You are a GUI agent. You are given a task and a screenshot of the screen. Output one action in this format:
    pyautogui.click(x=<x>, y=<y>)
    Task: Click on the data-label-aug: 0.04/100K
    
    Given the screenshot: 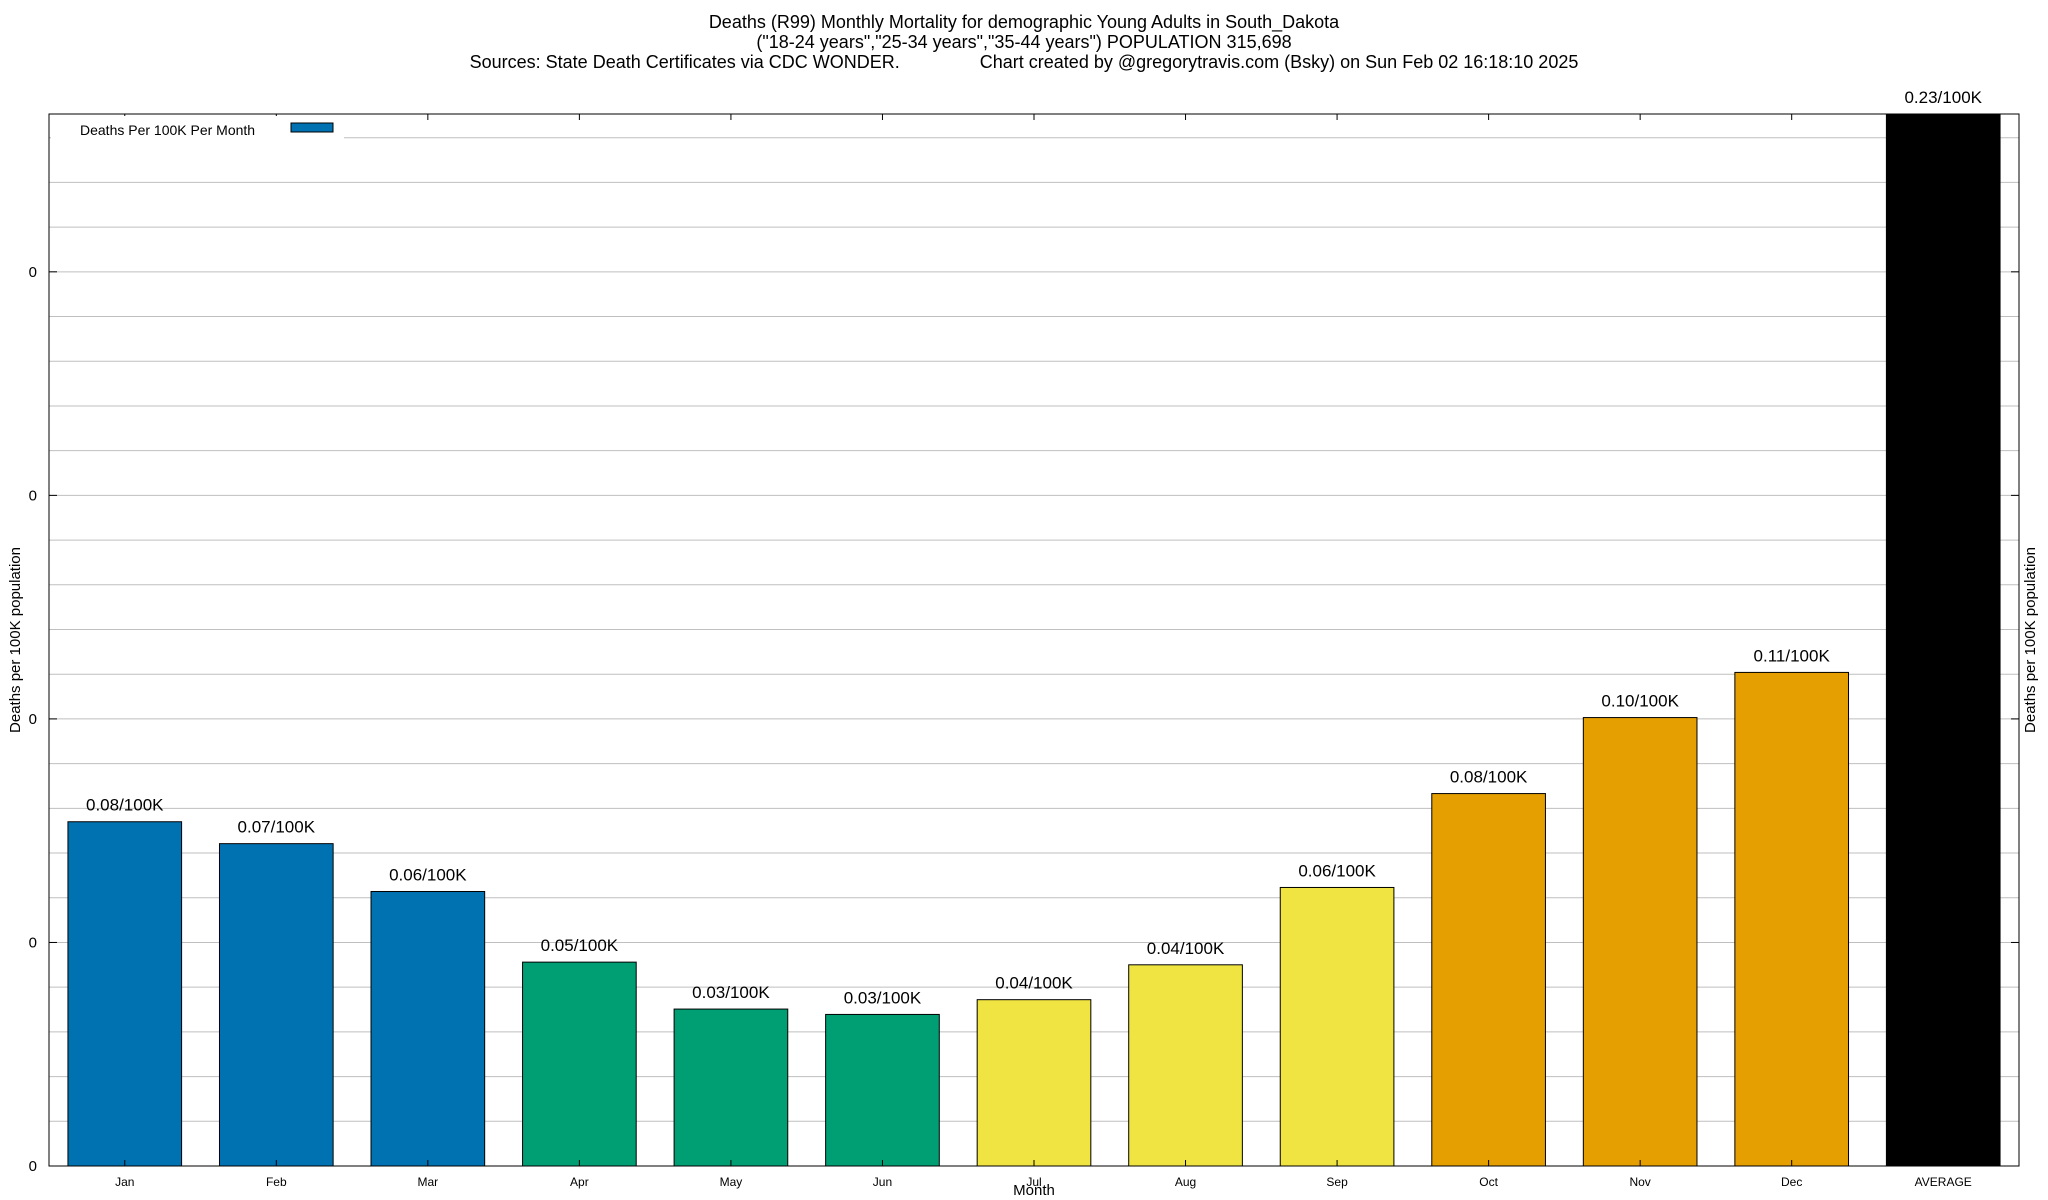 What is the action you would take?
    pyautogui.click(x=1186, y=948)
    